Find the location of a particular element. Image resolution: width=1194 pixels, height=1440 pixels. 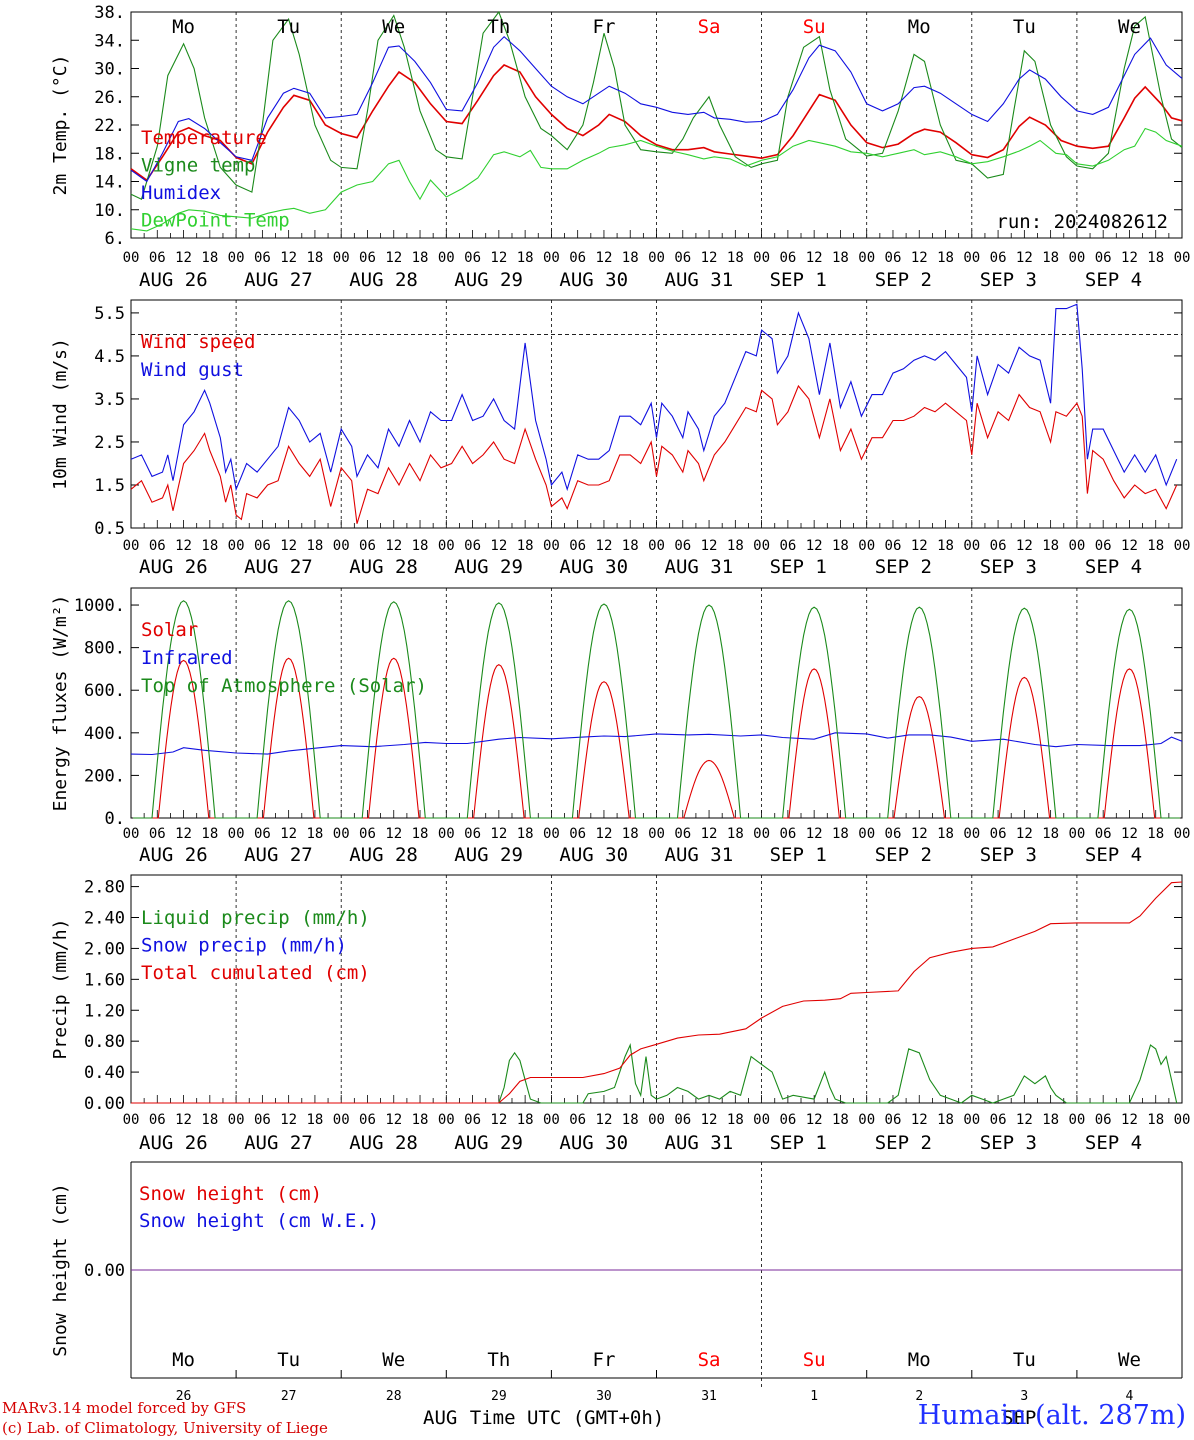

series-line-wind-gust is located at coordinates (654, 397).